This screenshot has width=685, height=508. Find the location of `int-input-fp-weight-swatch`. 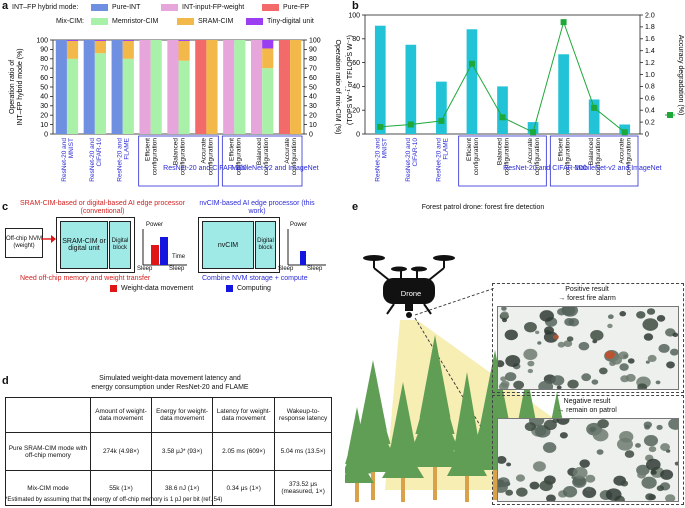

int-input-fp-weight-swatch is located at coordinates (169, 7).